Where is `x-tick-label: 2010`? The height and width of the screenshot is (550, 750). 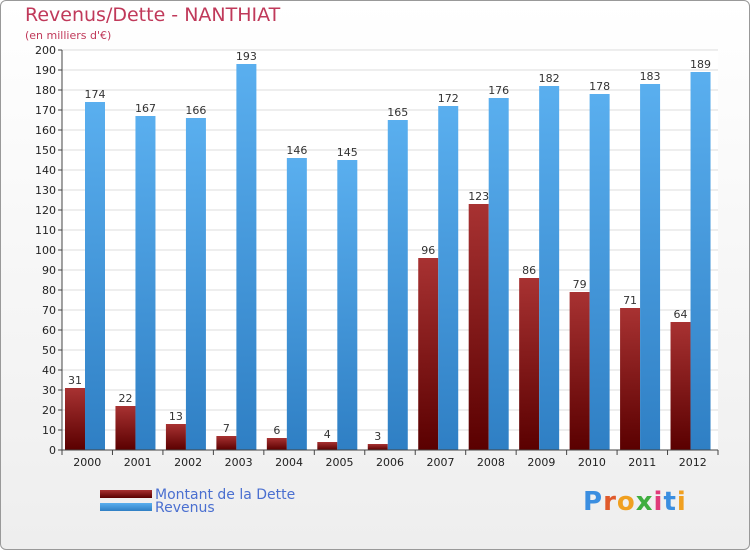 x-tick-label: 2010 is located at coordinates (592, 462).